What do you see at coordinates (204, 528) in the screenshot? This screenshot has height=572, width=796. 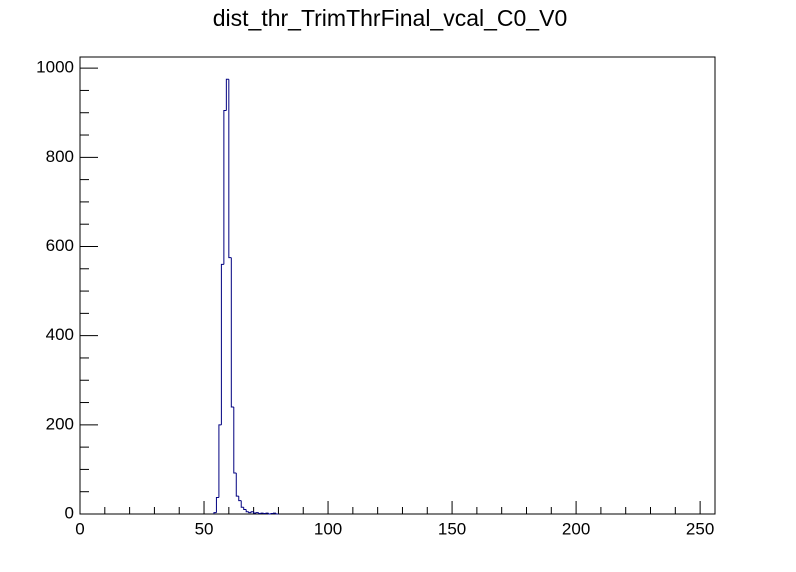 I see `x-tick-label: 50` at bounding box center [204, 528].